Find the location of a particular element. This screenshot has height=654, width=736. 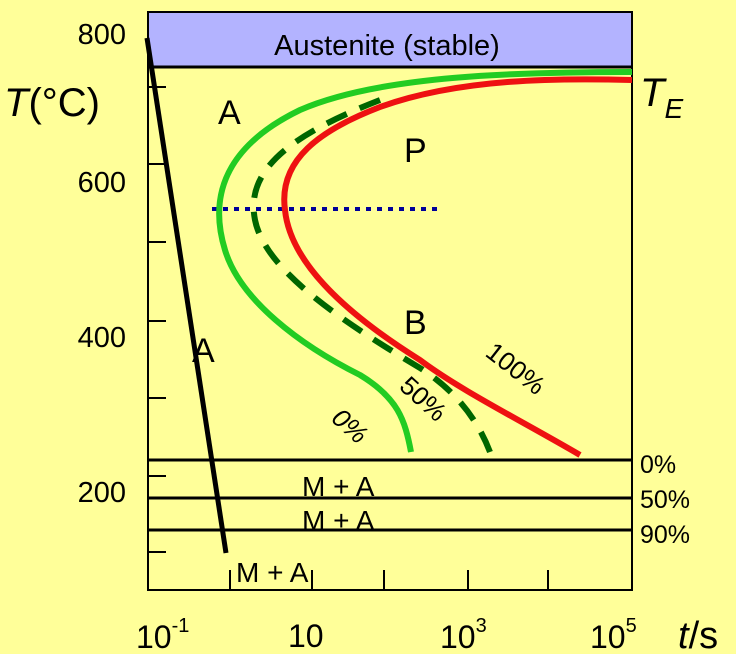

x-tick-label: 10 is located at coordinates (306, 636).